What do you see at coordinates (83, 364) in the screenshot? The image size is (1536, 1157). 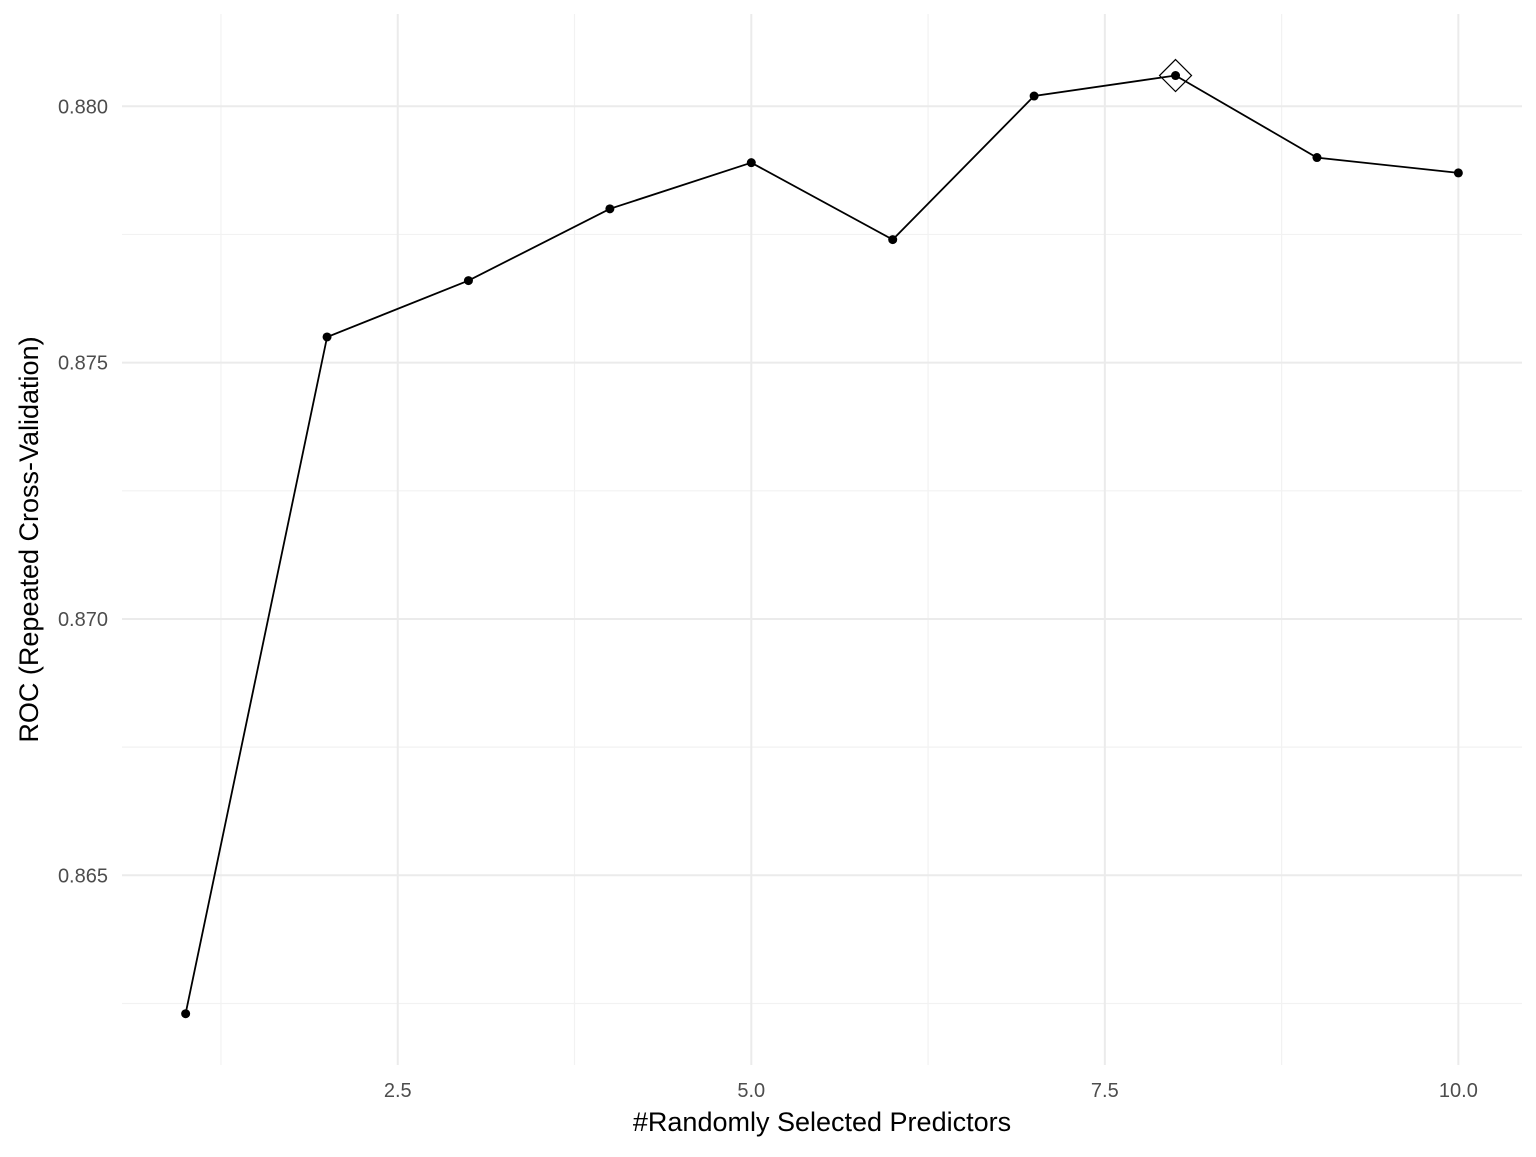 I see `y-tick-label: 0.875` at bounding box center [83, 364].